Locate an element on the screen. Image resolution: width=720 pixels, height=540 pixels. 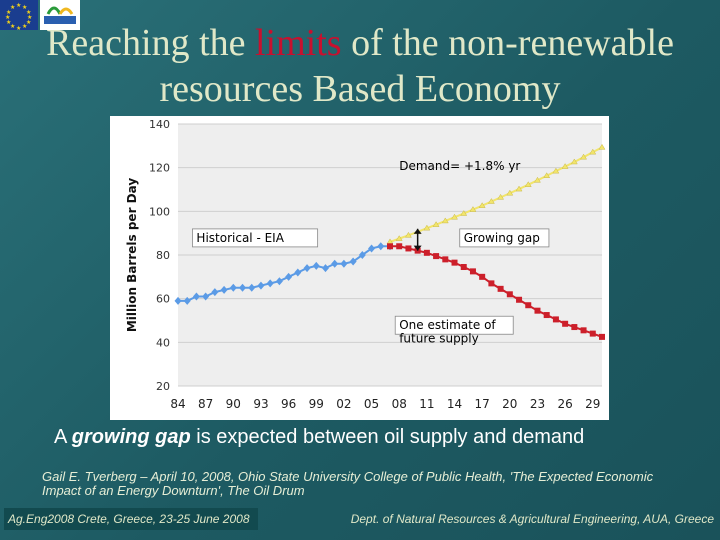
x-tick-label: 23 is located at coordinates (537, 404).